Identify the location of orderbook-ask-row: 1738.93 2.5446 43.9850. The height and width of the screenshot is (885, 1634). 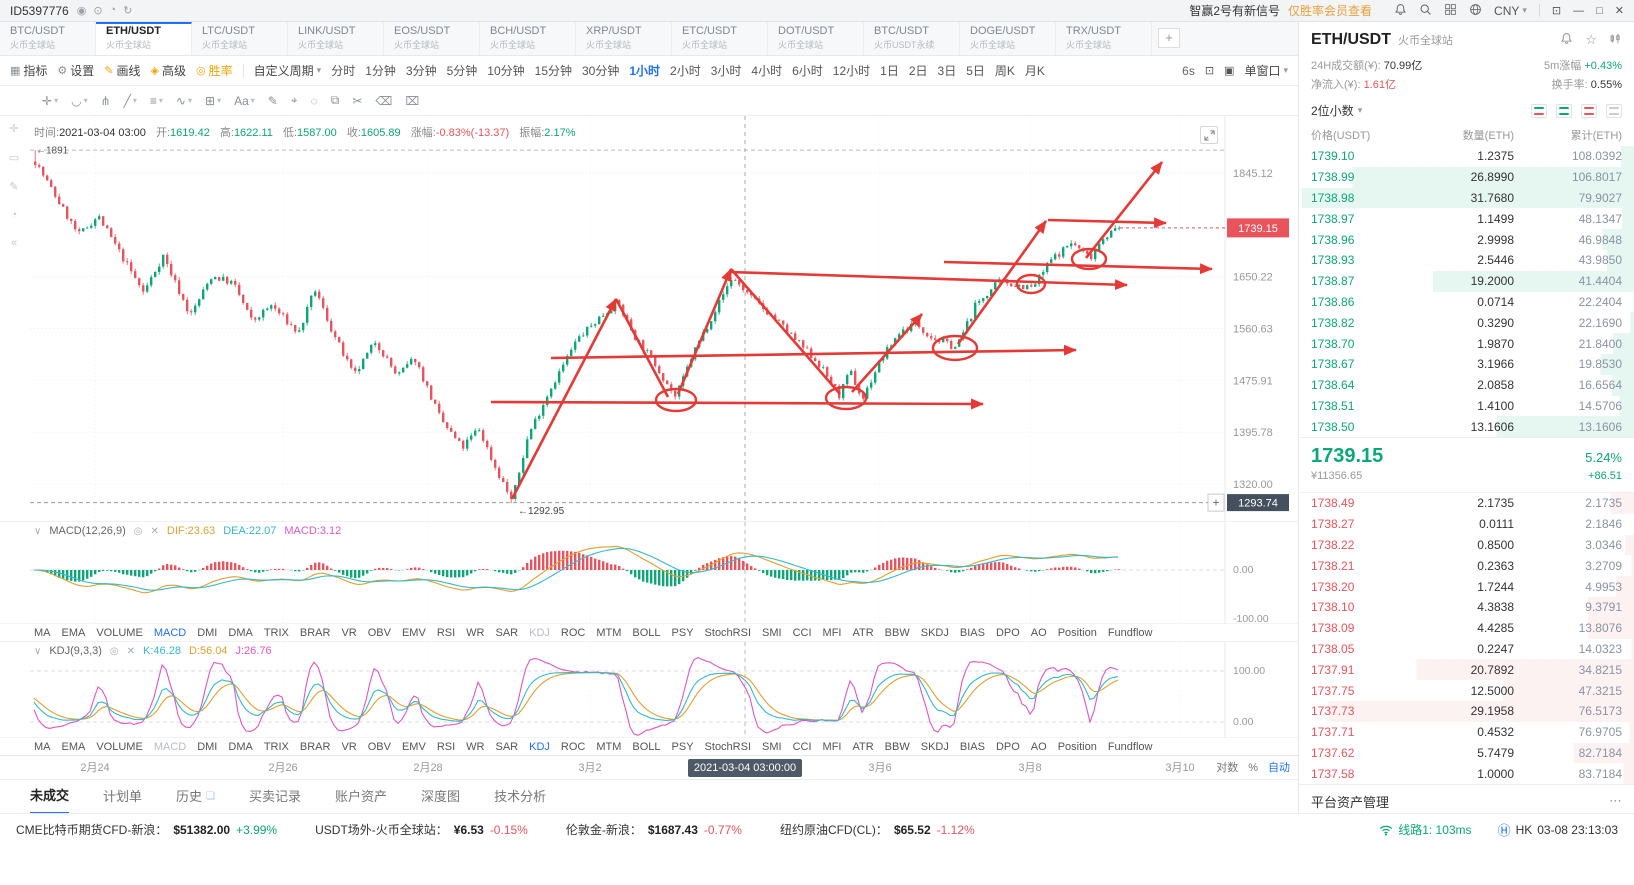
(1466, 260).